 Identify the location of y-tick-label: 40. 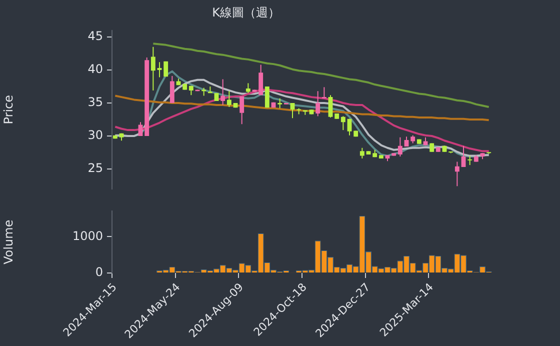
(95, 69).